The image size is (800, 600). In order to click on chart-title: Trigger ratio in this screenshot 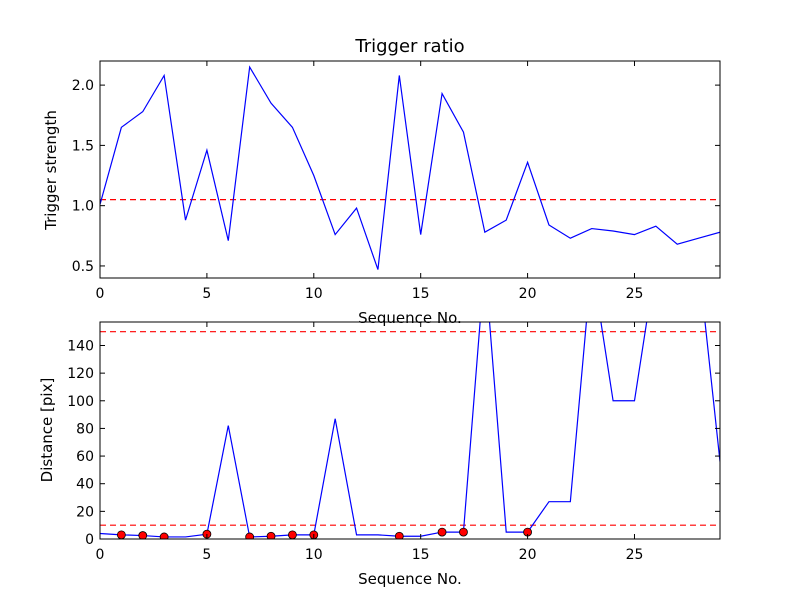, I will do `click(409, 46)`.